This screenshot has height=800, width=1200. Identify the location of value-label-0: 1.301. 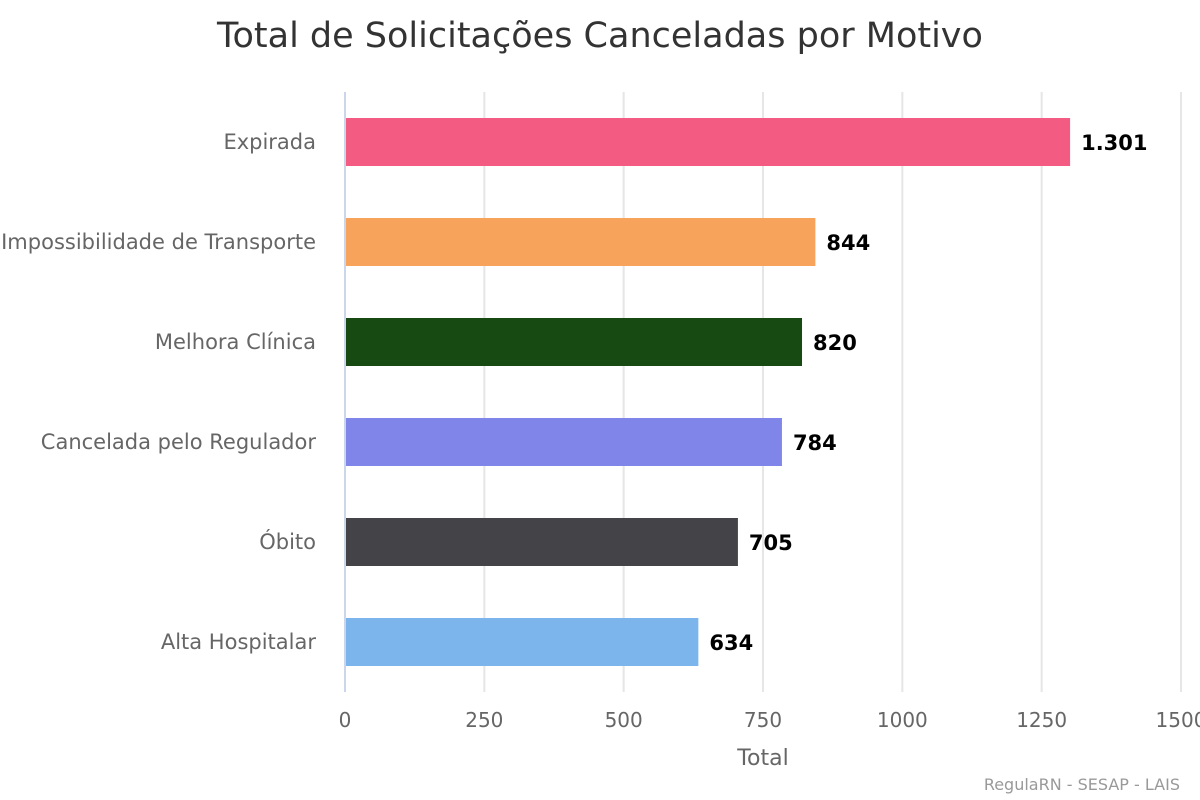
(1114, 143).